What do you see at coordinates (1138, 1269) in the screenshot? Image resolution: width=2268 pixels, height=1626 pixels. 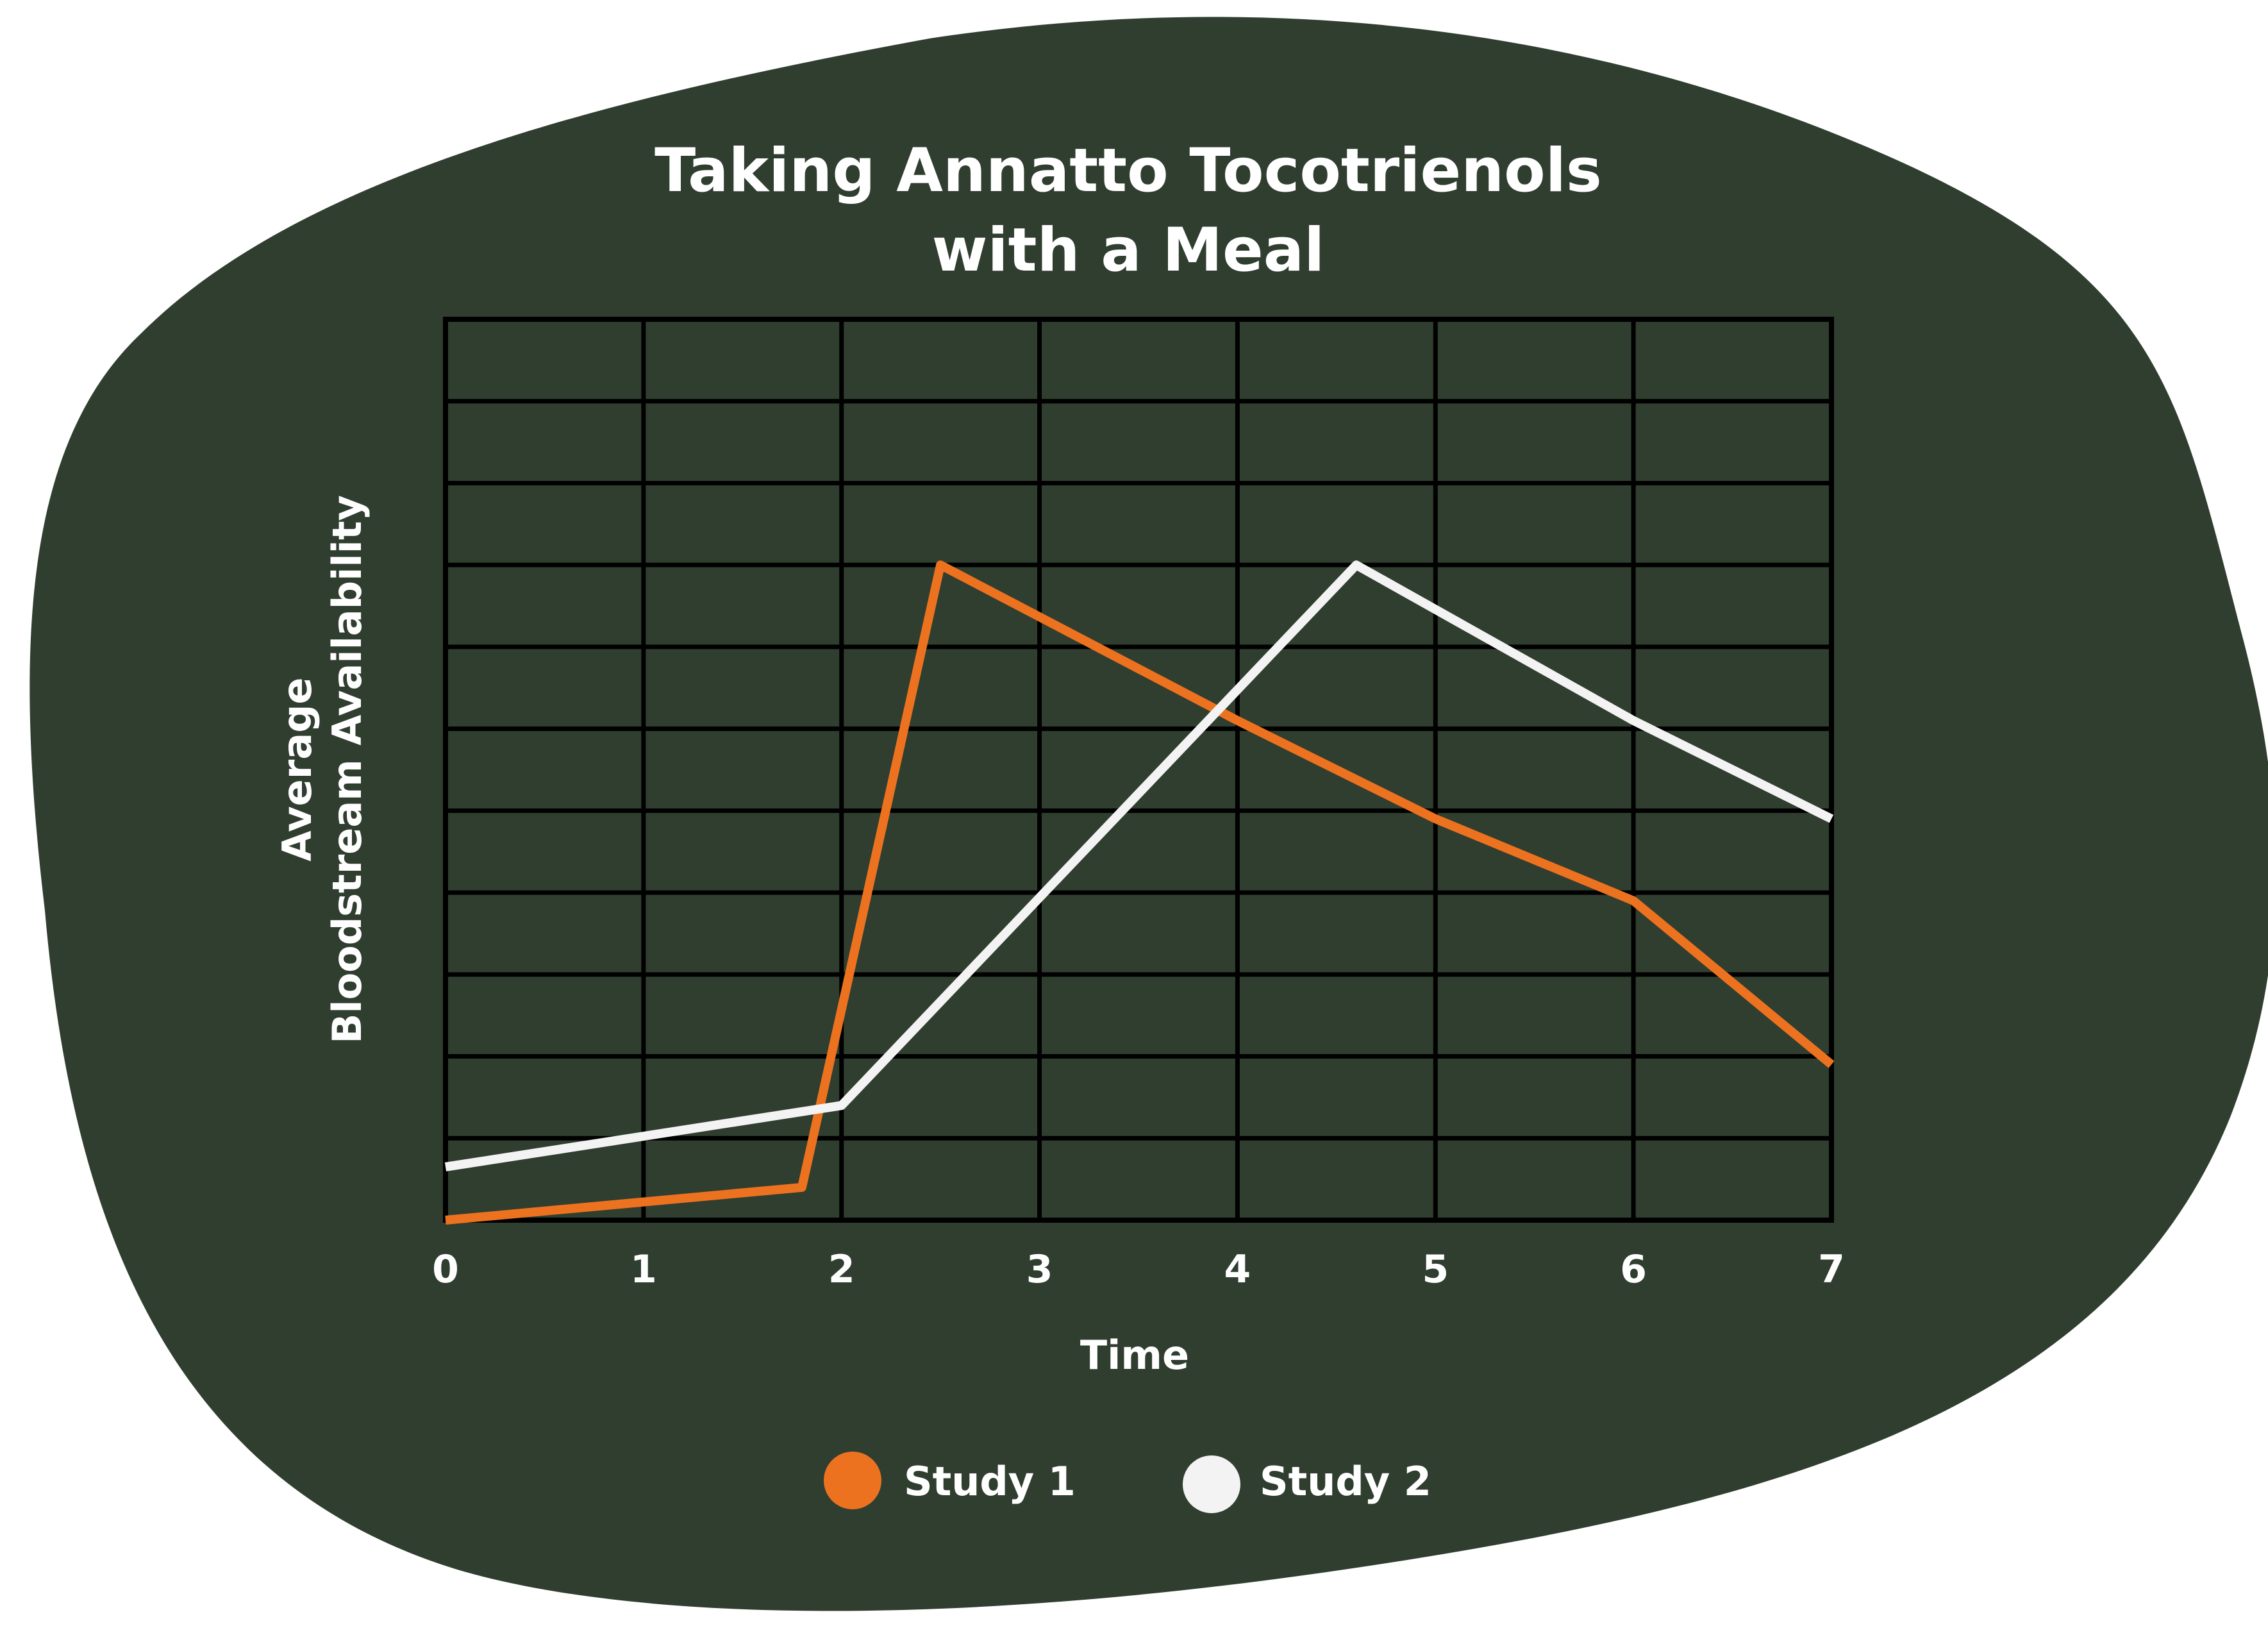 I see `x-tick-labels: 0 1 2 3 4 5 6 7` at bounding box center [1138, 1269].